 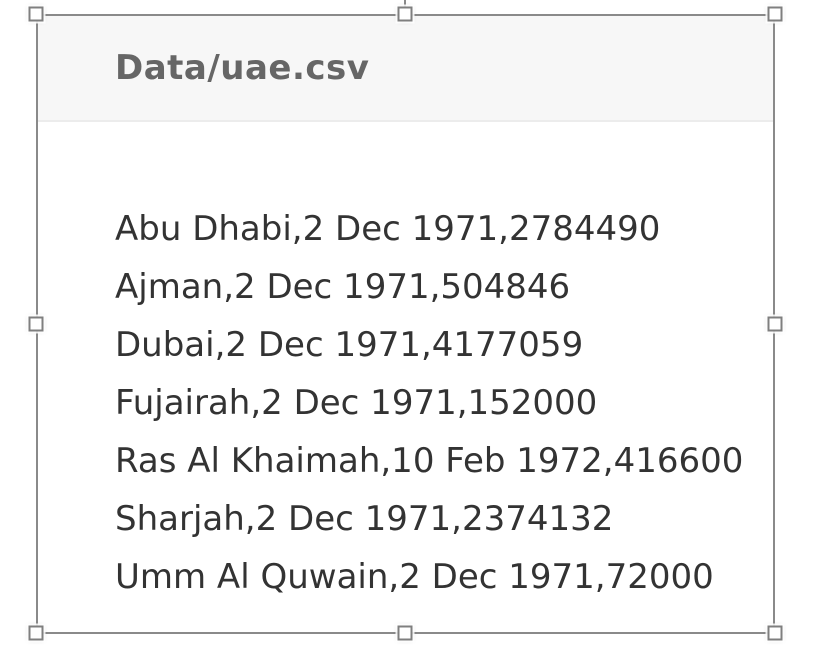 What do you see at coordinates (36, 324) in the screenshot?
I see `resize-handle-middle-left` at bounding box center [36, 324].